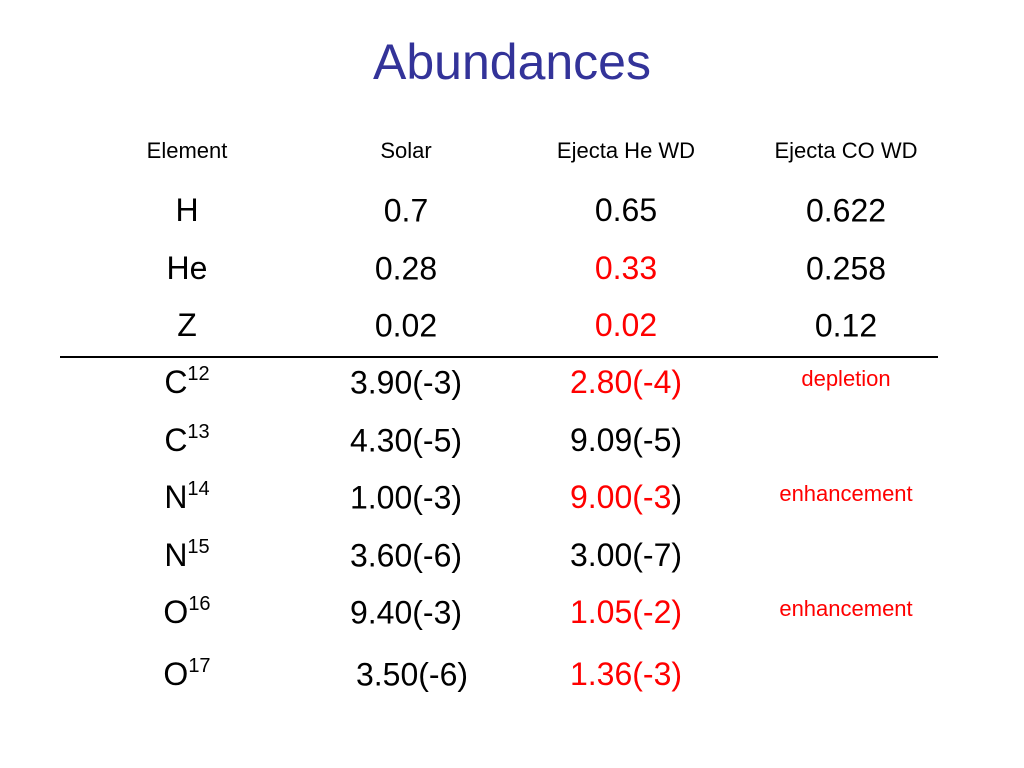 This screenshot has width=1024, height=768. What do you see at coordinates (846, 210) in the screenshot?
I see `ejecta-co-cell: 0.622` at bounding box center [846, 210].